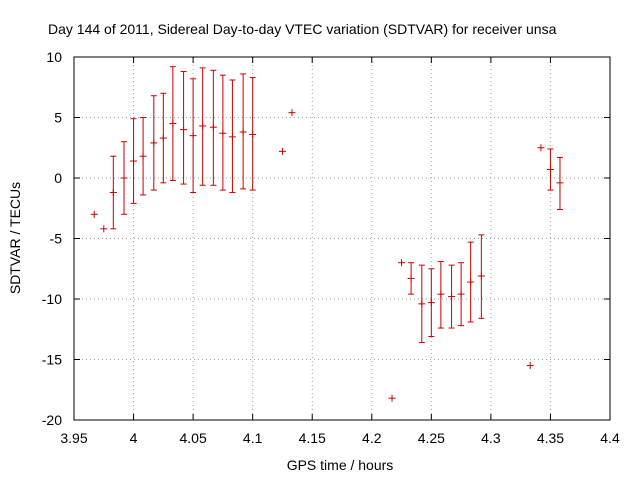 This screenshot has height=480, width=640. I want to click on x-tick-label: 4.2, so click(372, 438).